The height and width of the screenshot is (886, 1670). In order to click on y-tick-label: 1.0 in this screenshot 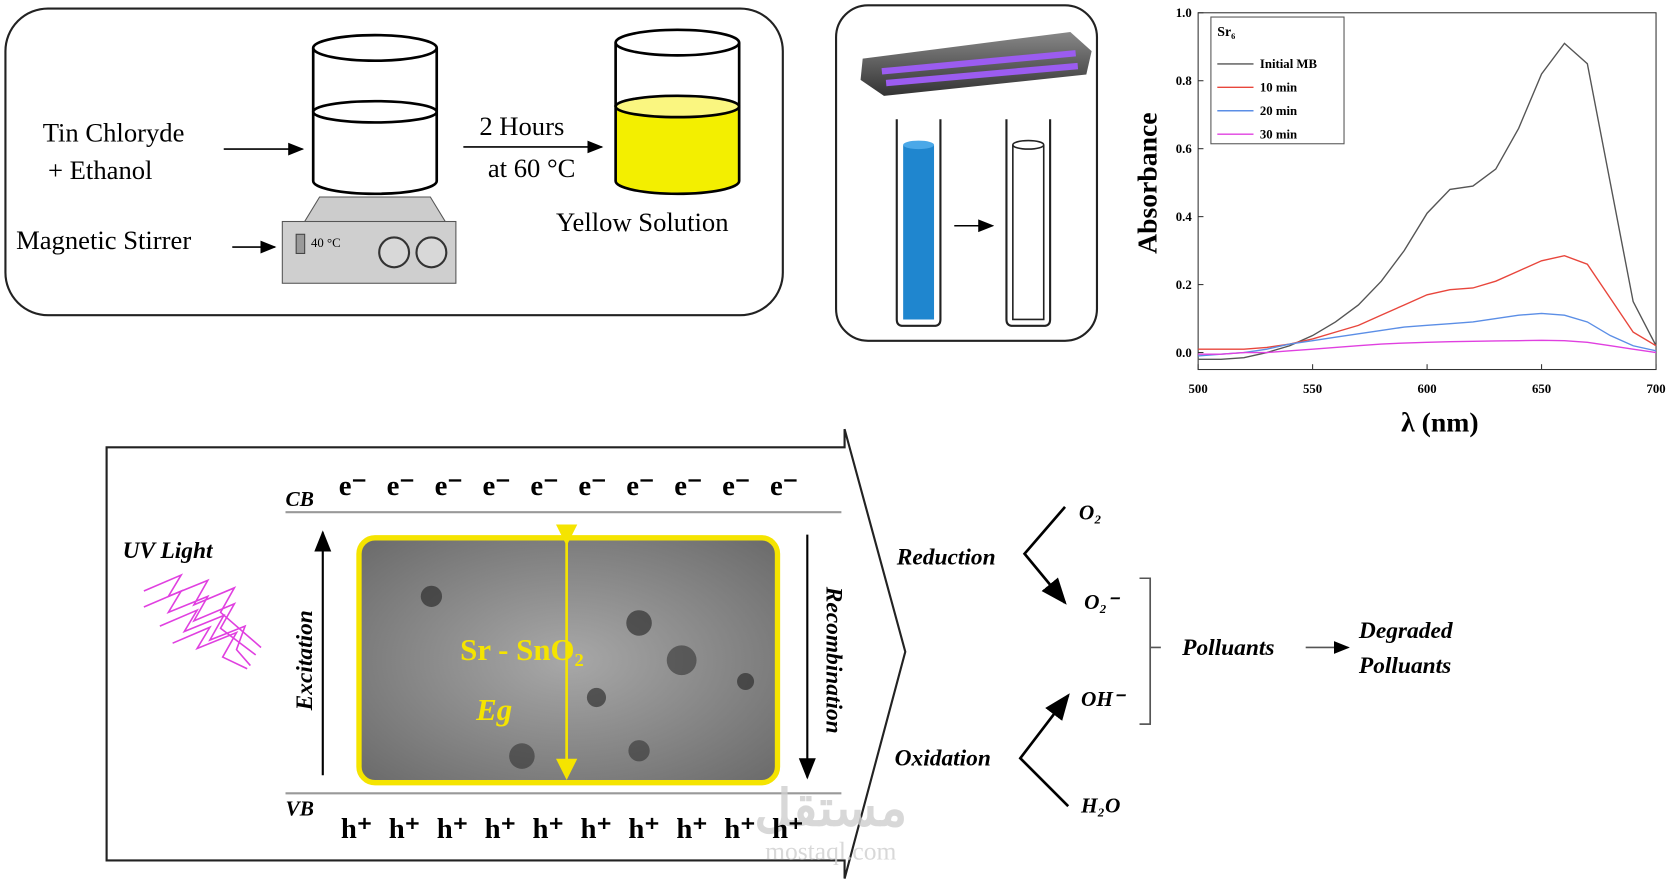, I will do `click(1184, 13)`.